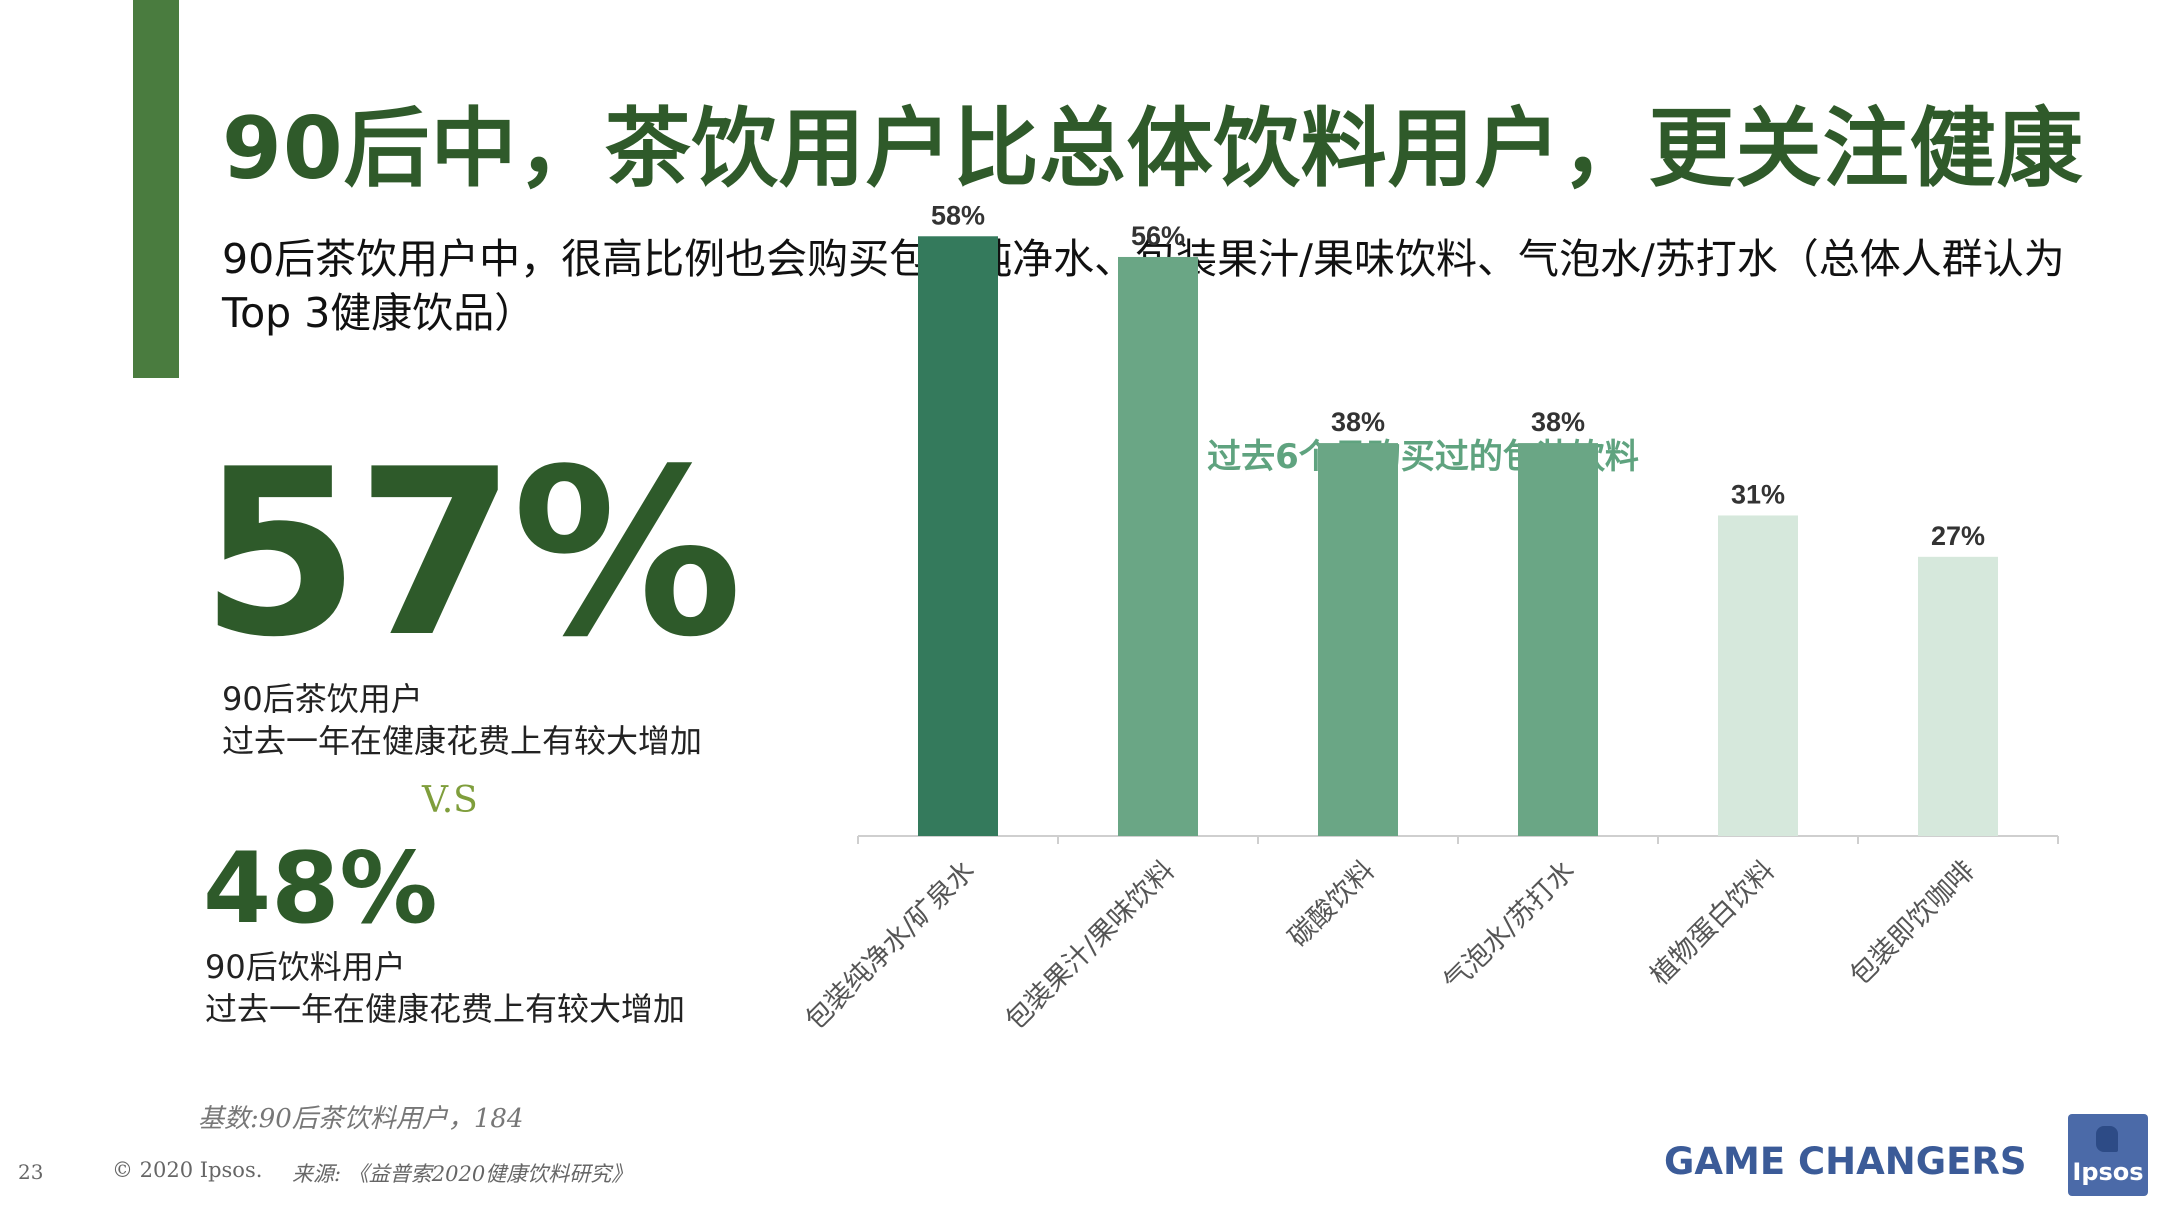 This screenshot has height=1208, width=2174. Describe the element at coordinates (320, 889) in the screenshot. I see `stat-drink-users-value: 48%` at that location.